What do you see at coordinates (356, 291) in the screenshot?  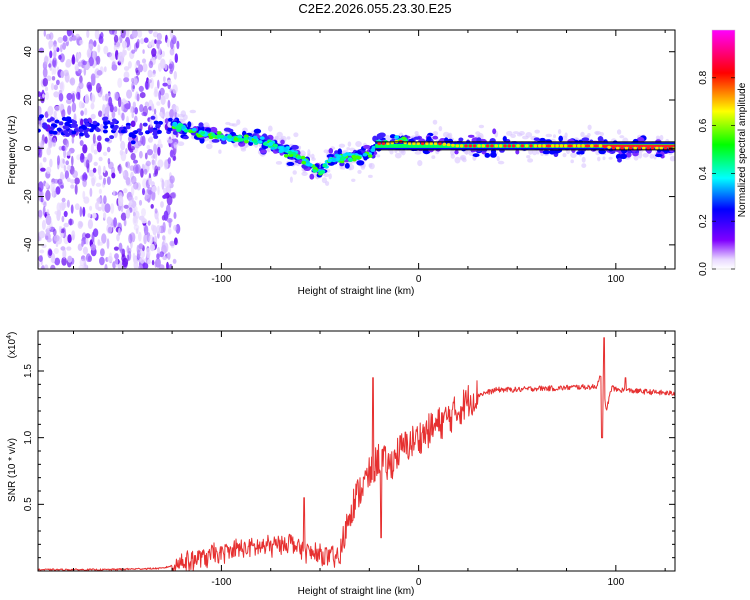 I see `spectrogram-xlabel: Height of straight line (km)` at bounding box center [356, 291].